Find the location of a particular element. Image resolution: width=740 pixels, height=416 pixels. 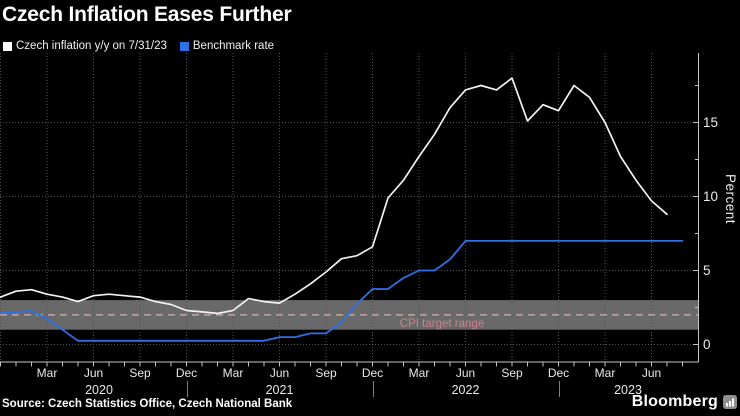

bloomberg-branding: Bloomberg is located at coordinates (684, 402).